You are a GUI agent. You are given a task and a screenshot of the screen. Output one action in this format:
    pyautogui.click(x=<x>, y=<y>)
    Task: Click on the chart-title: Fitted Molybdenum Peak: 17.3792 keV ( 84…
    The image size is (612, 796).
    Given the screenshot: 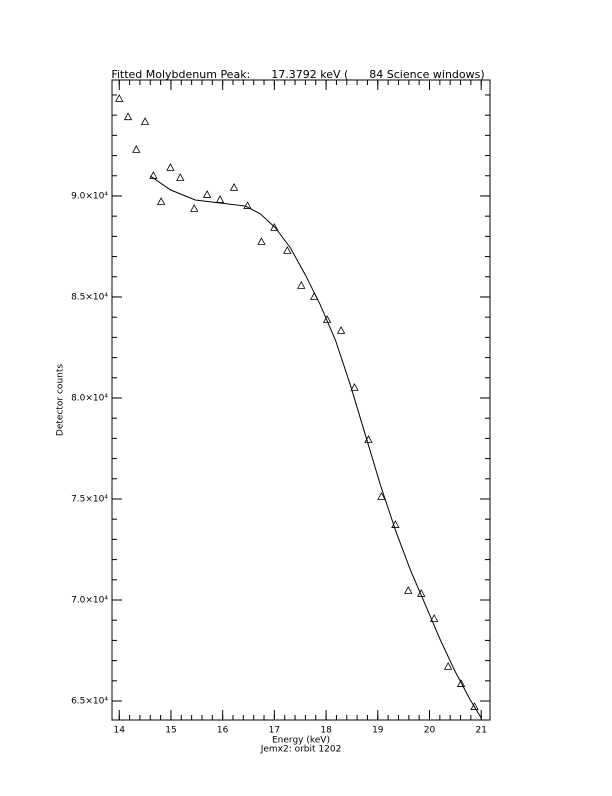 What is the action you would take?
    pyautogui.click(x=297, y=74)
    